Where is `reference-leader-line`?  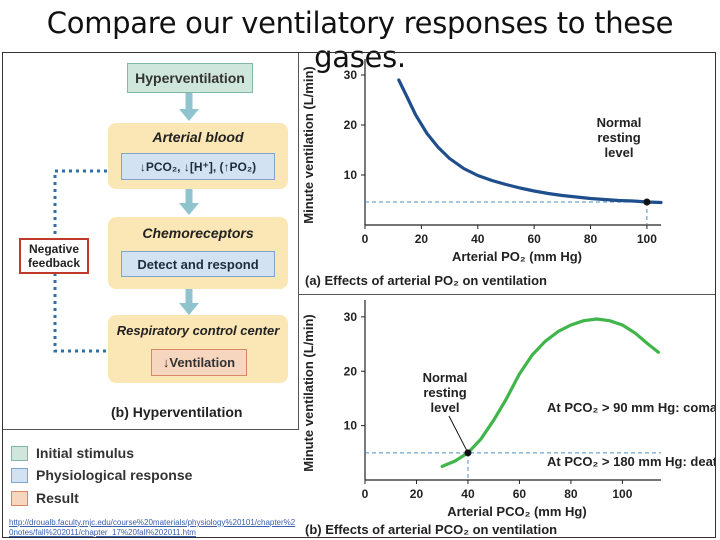 reference-leader-line is located at coordinates (458, 434).